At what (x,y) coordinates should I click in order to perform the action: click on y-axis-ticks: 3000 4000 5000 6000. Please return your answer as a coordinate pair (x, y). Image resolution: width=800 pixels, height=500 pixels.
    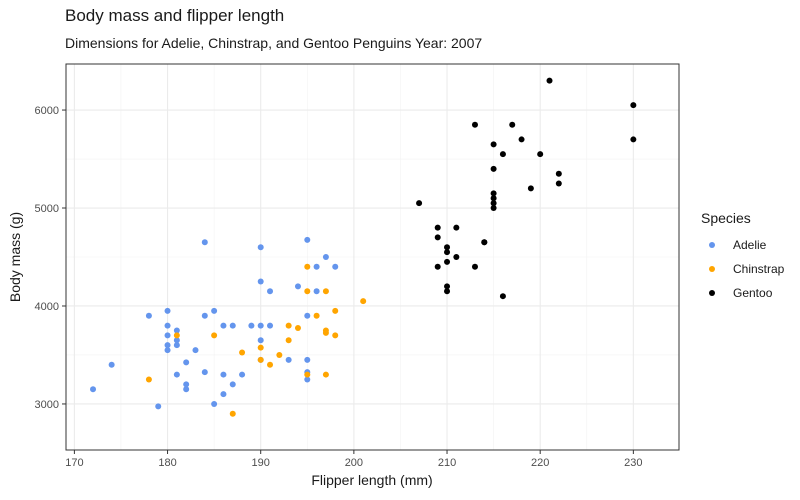
    Looking at the image, I should click on (50, 258).